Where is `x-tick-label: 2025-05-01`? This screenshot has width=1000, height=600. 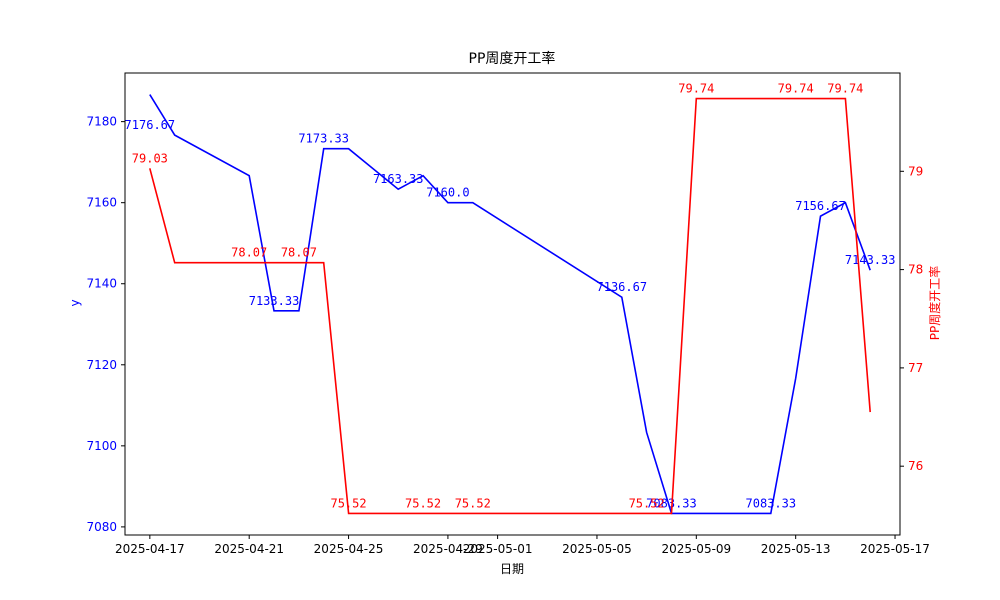 x-tick-label: 2025-05-01 is located at coordinates (498, 549).